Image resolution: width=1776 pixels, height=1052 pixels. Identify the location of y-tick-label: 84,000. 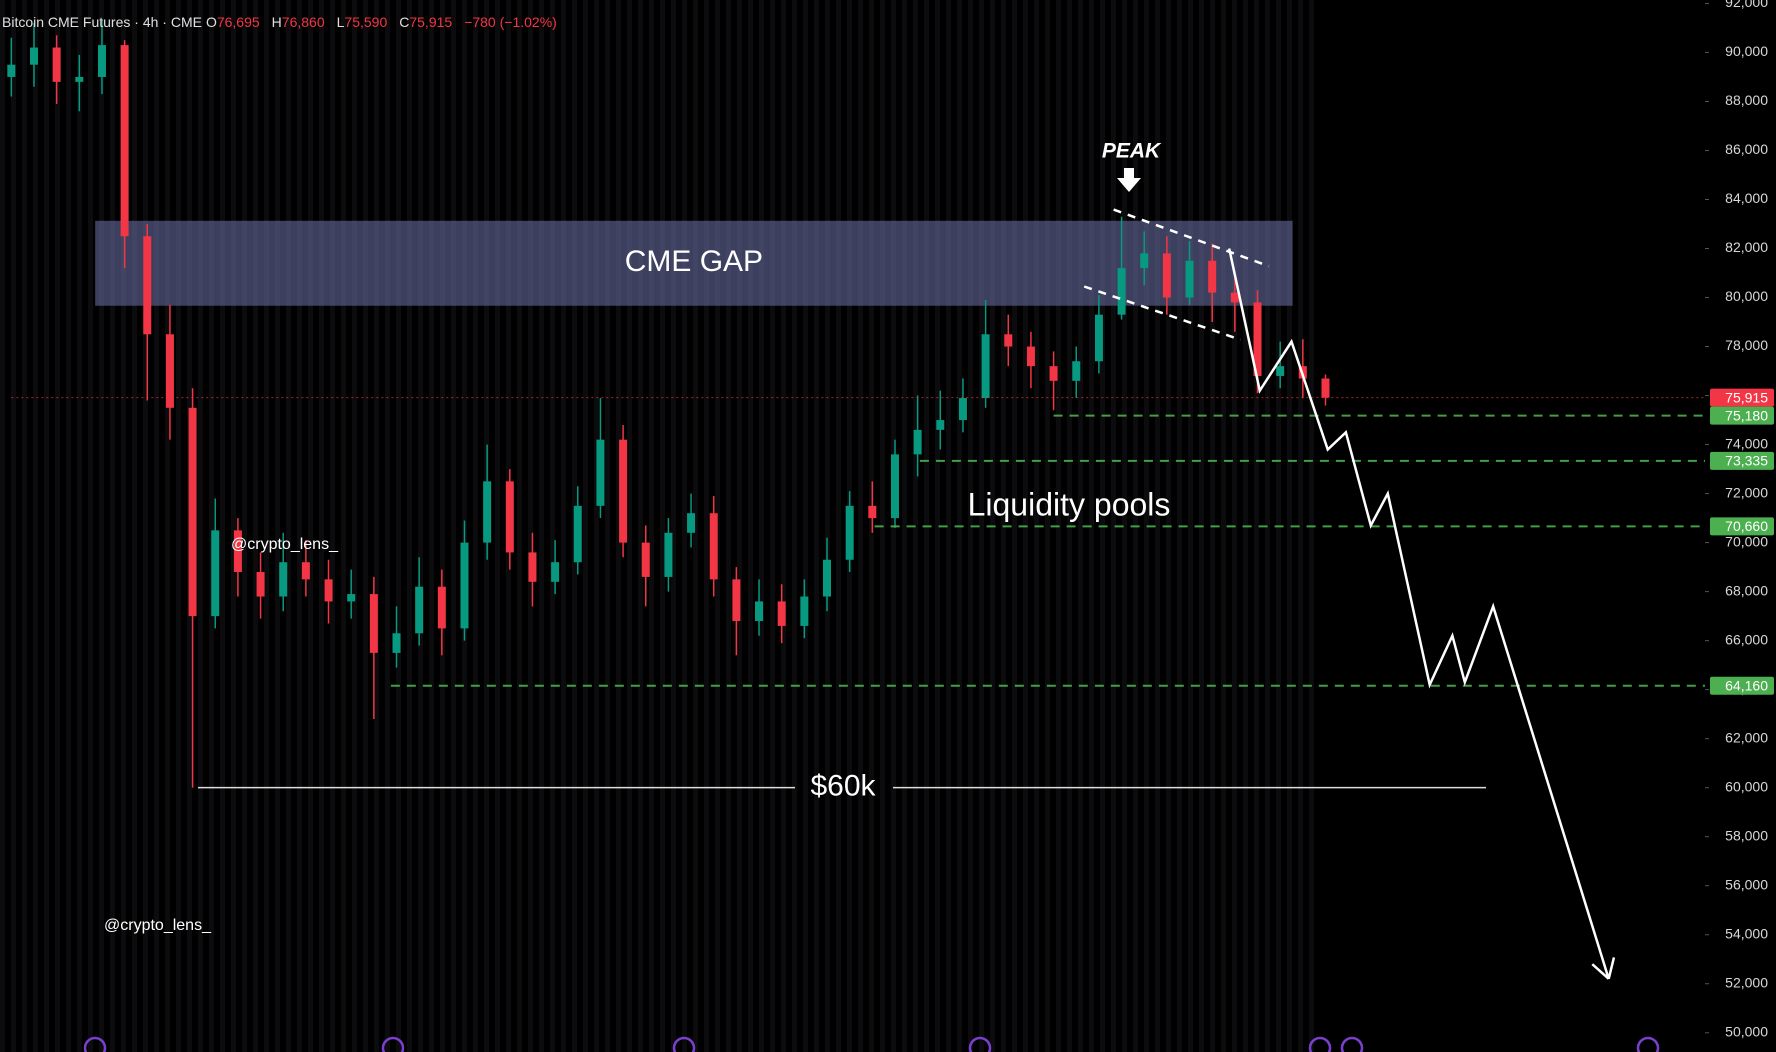
(1746, 198).